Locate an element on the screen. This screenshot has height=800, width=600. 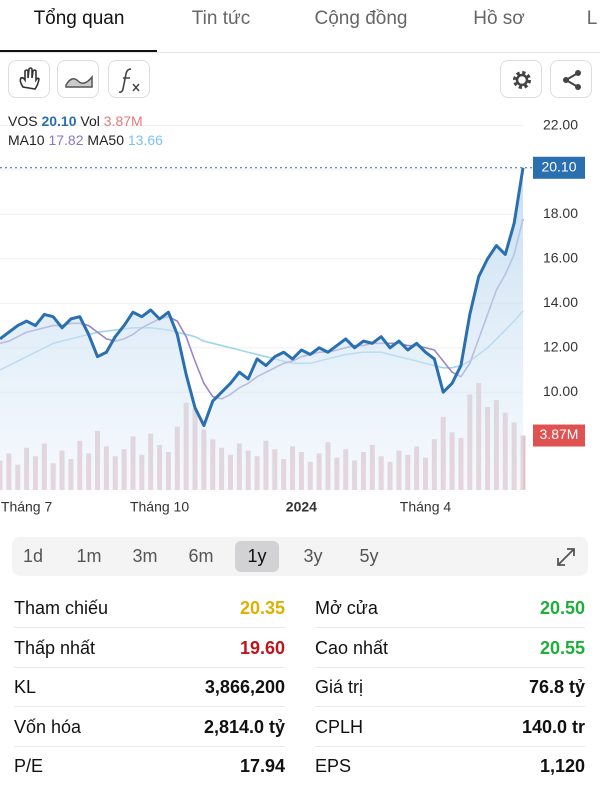
stat-label: Giá trị is located at coordinates (339, 687).